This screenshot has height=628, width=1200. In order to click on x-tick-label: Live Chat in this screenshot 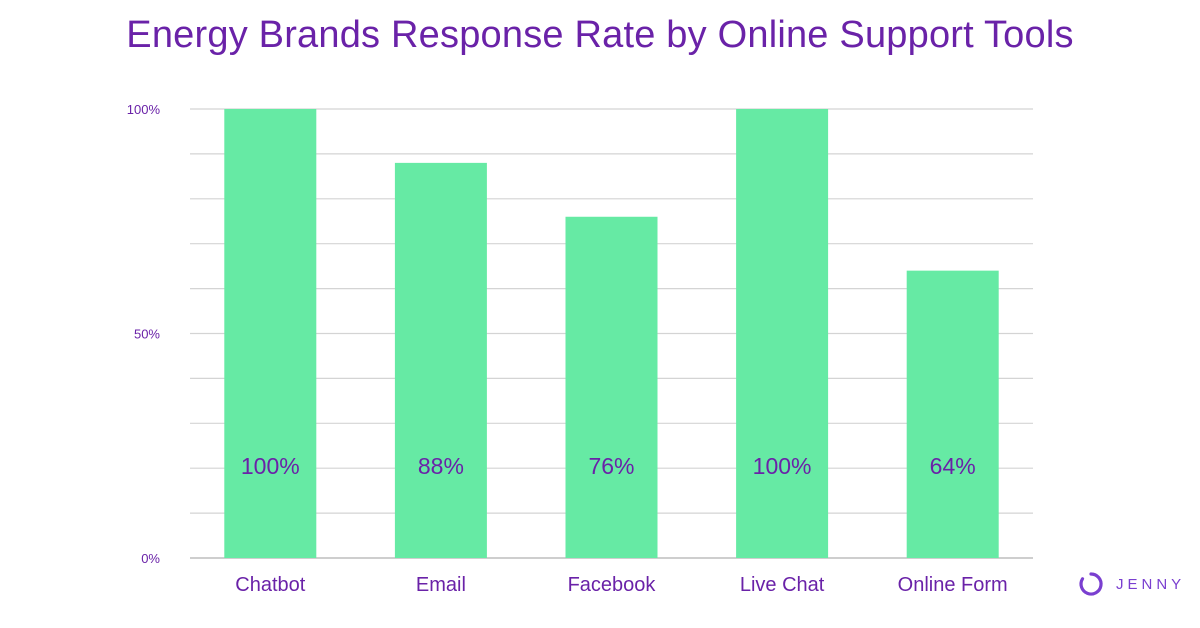, I will do `click(782, 585)`.